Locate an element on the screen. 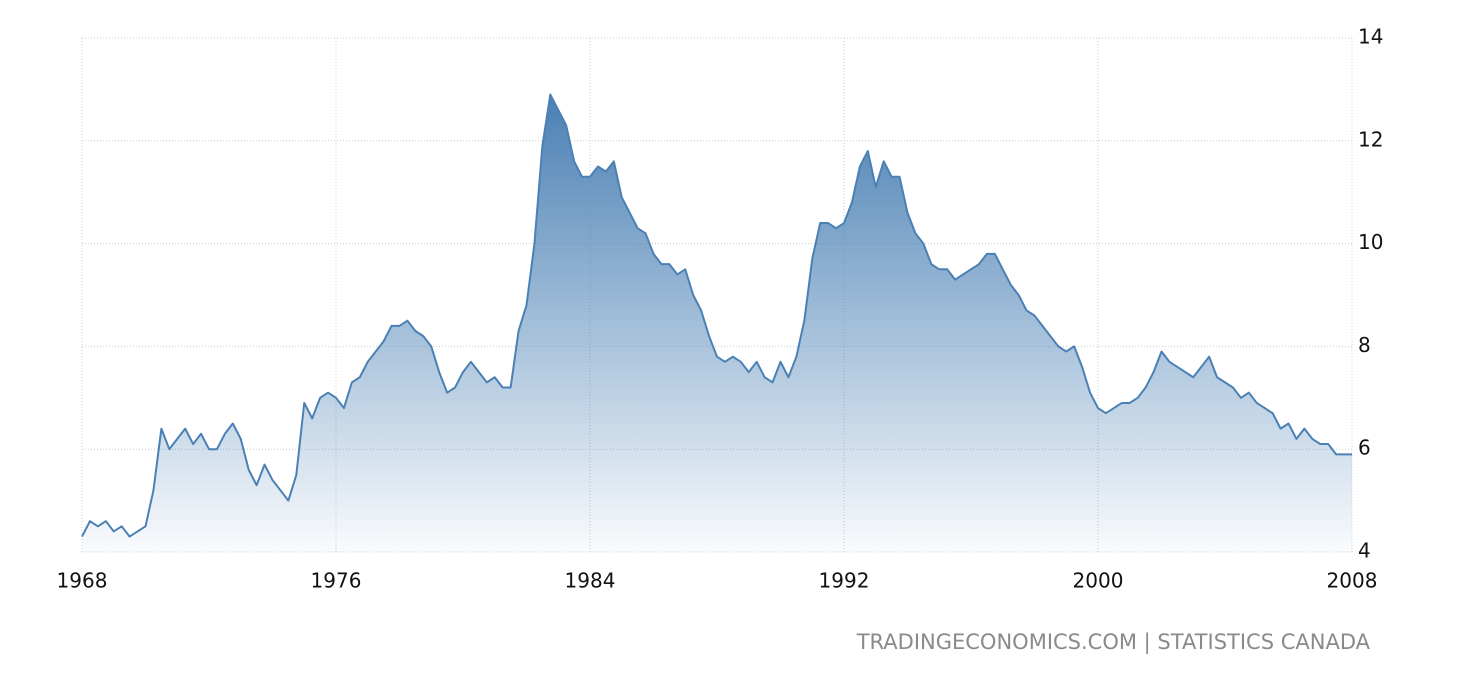  y-tick-label: 10 is located at coordinates (1370, 242).